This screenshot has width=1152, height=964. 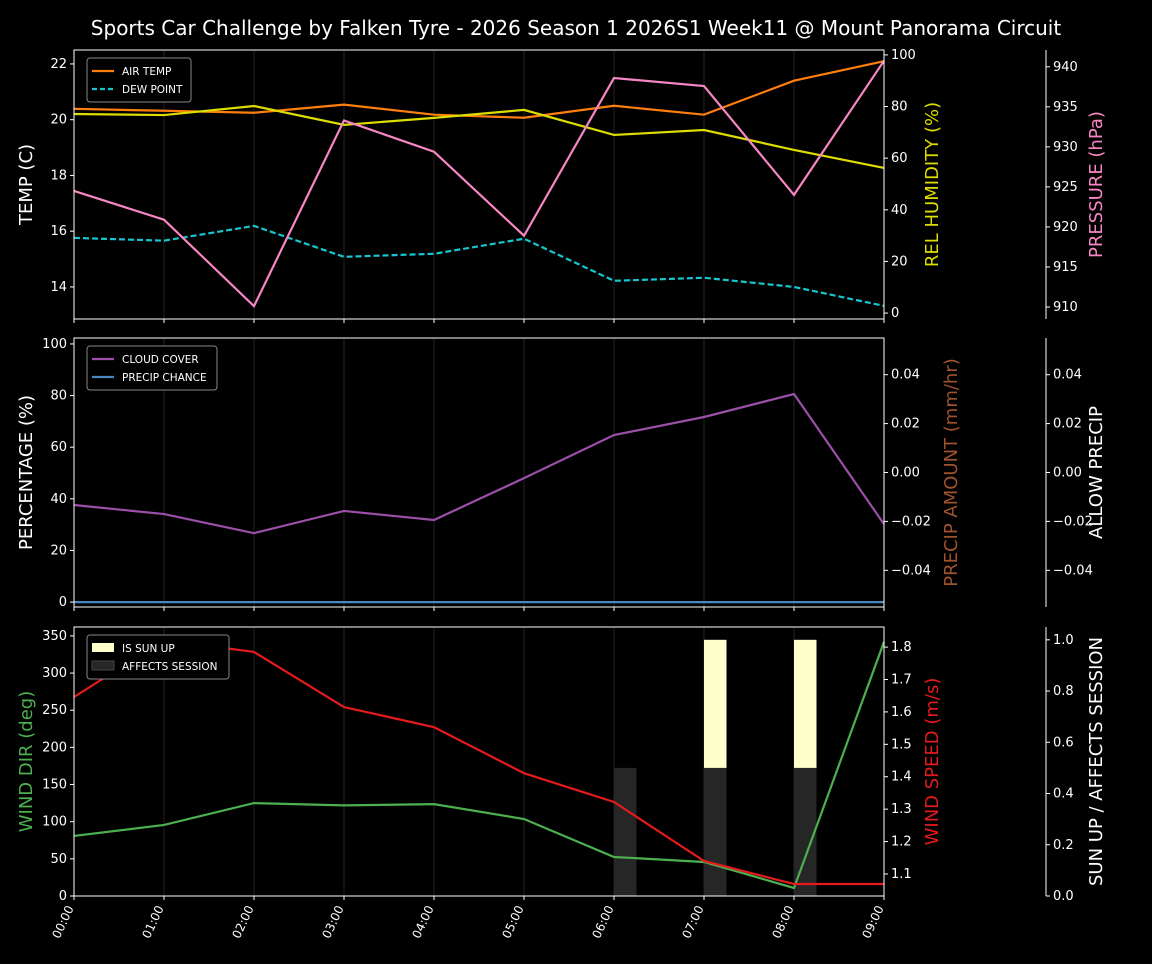 I want to click on legend-label: PRECIP CHANCE, so click(x=164, y=378).